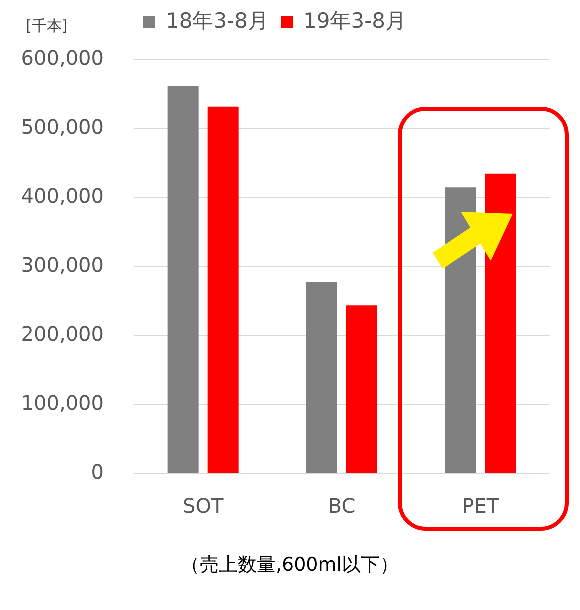  I want to click on y-tick-label: 500,000, so click(62, 127).